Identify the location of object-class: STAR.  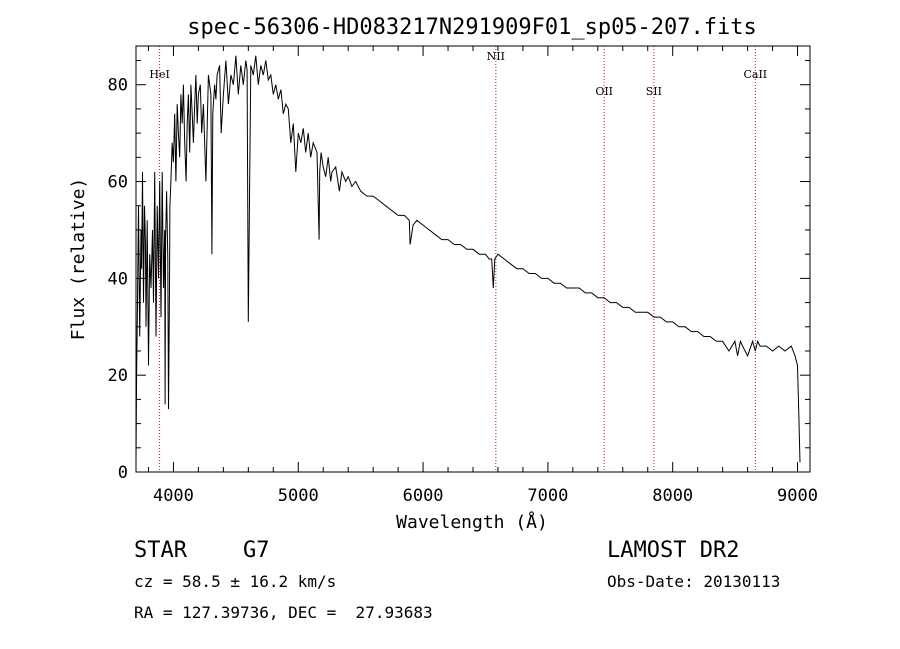
(160, 550).